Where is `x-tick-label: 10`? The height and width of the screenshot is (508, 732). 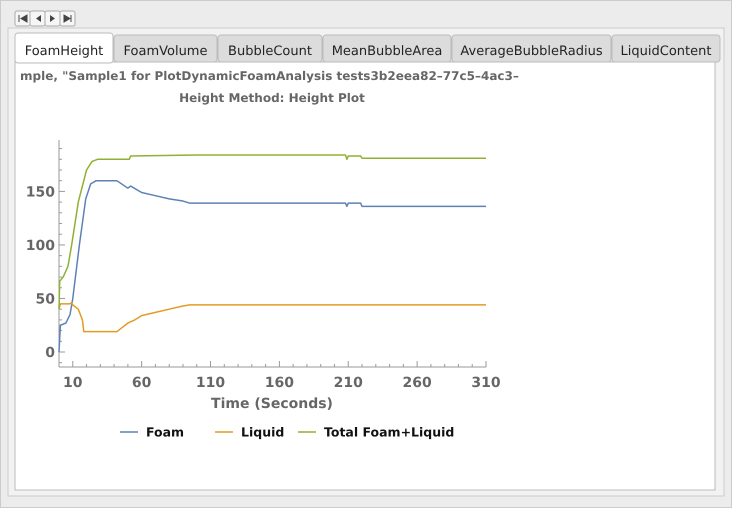 x-tick-label: 10 is located at coordinates (73, 383).